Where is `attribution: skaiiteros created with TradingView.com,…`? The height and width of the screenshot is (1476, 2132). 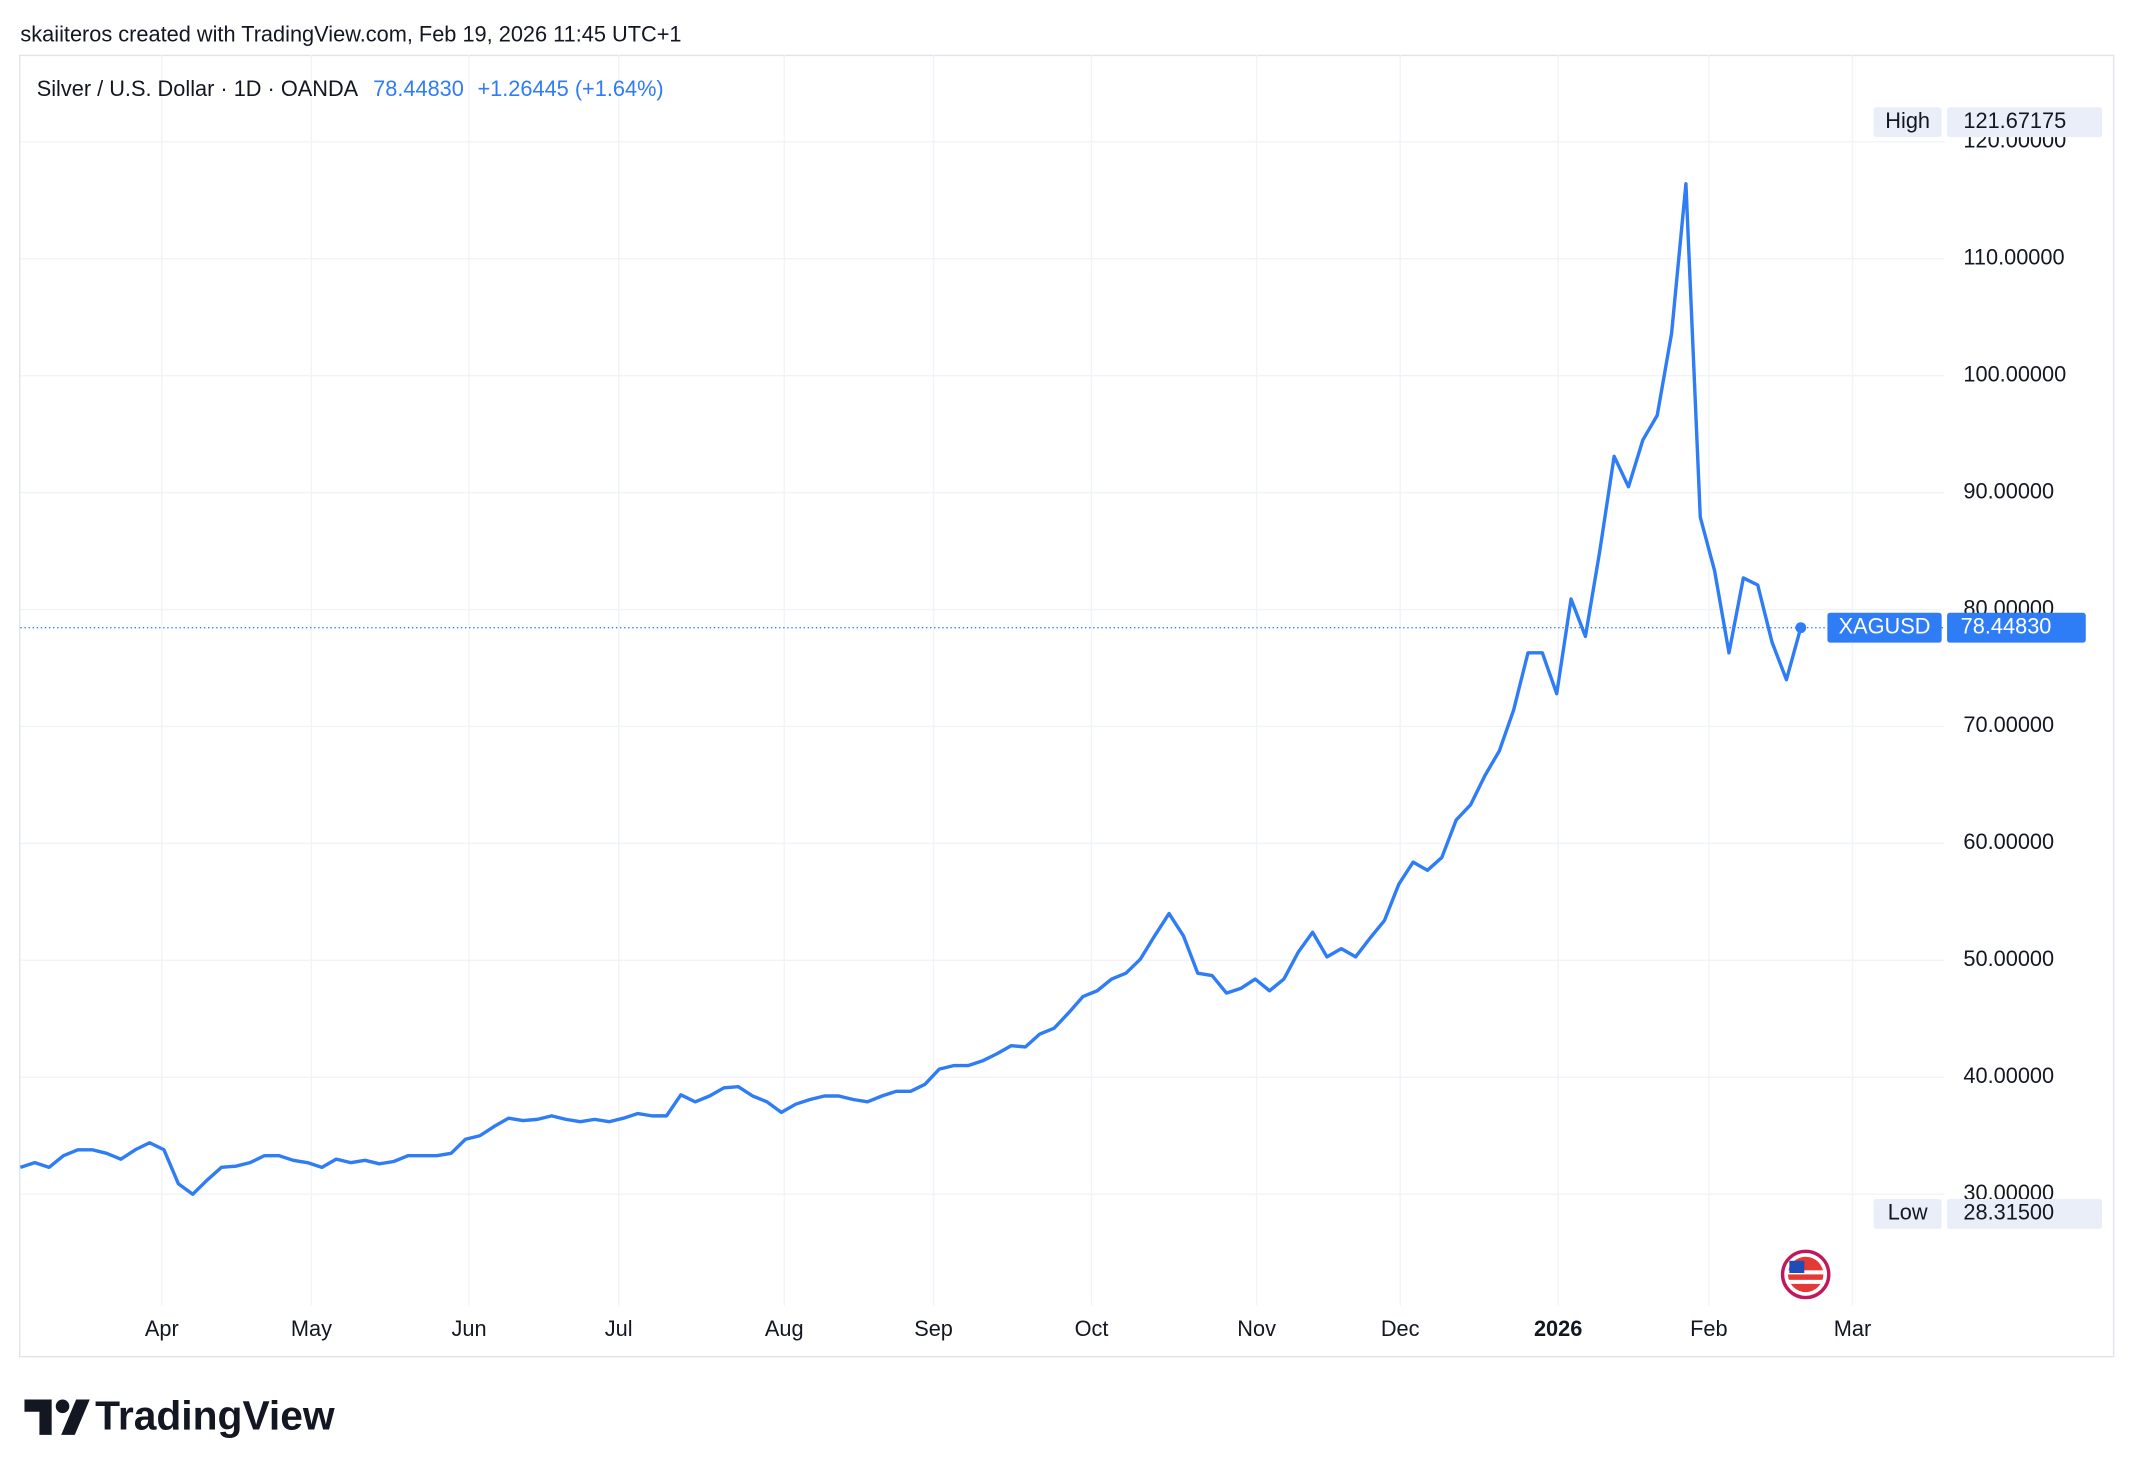
attribution: skaiiteros created with TradingView.com,… is located at coordinates (350, 33).